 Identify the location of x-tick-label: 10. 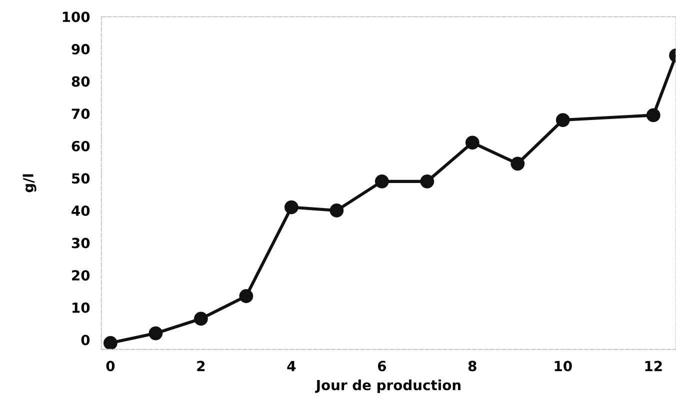
(563, 366).